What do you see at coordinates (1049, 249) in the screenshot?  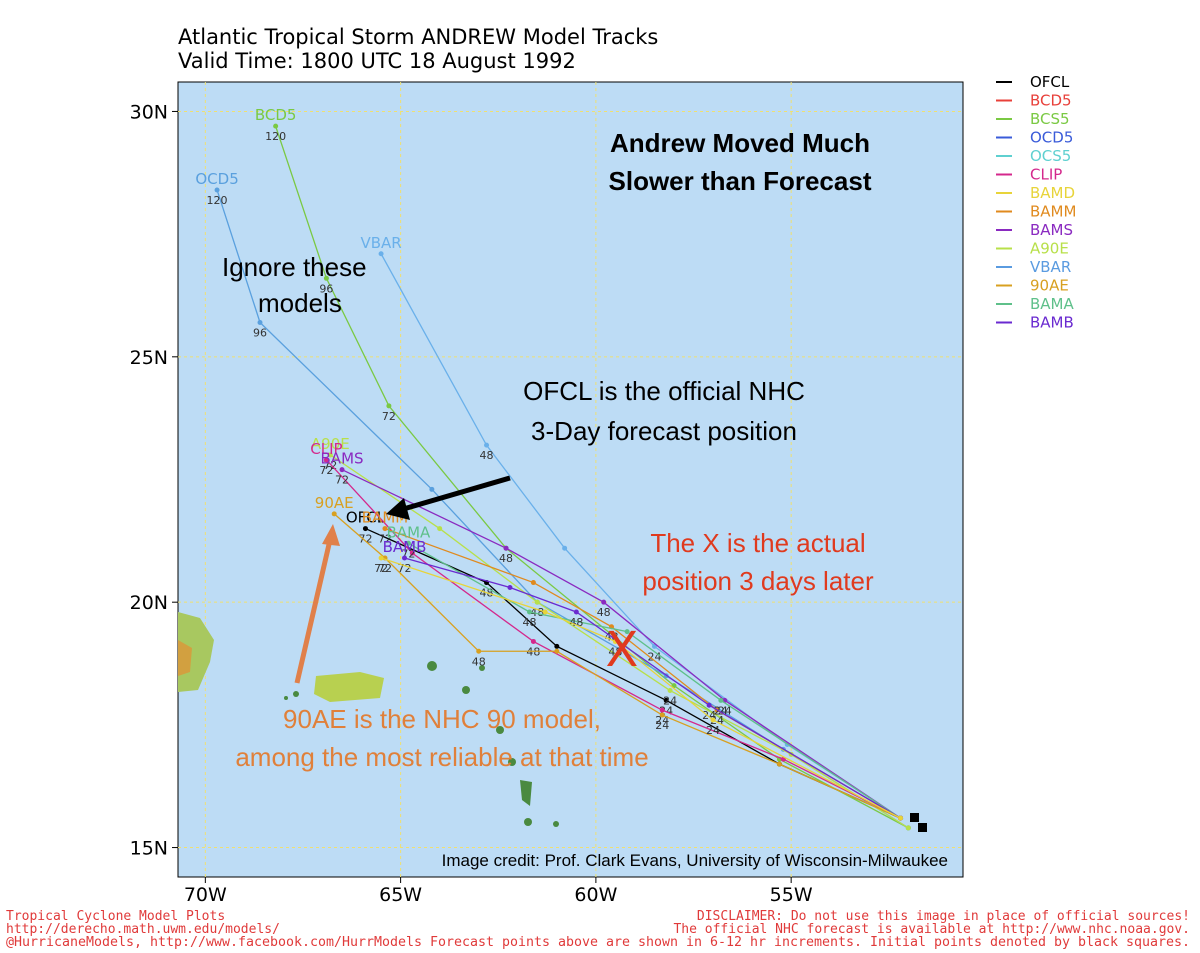 I see `legend-label: A90E` at bounding box center [1049, 249].